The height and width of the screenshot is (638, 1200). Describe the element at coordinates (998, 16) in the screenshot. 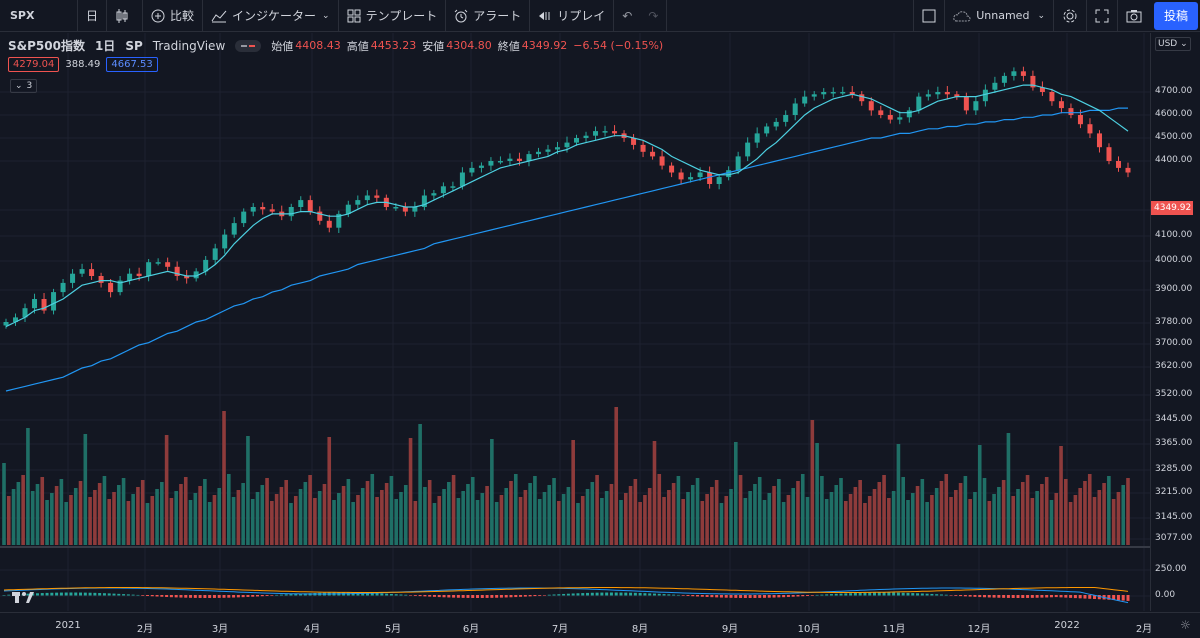

I see `layout-name-button: Unnamed ⌄` at that location.